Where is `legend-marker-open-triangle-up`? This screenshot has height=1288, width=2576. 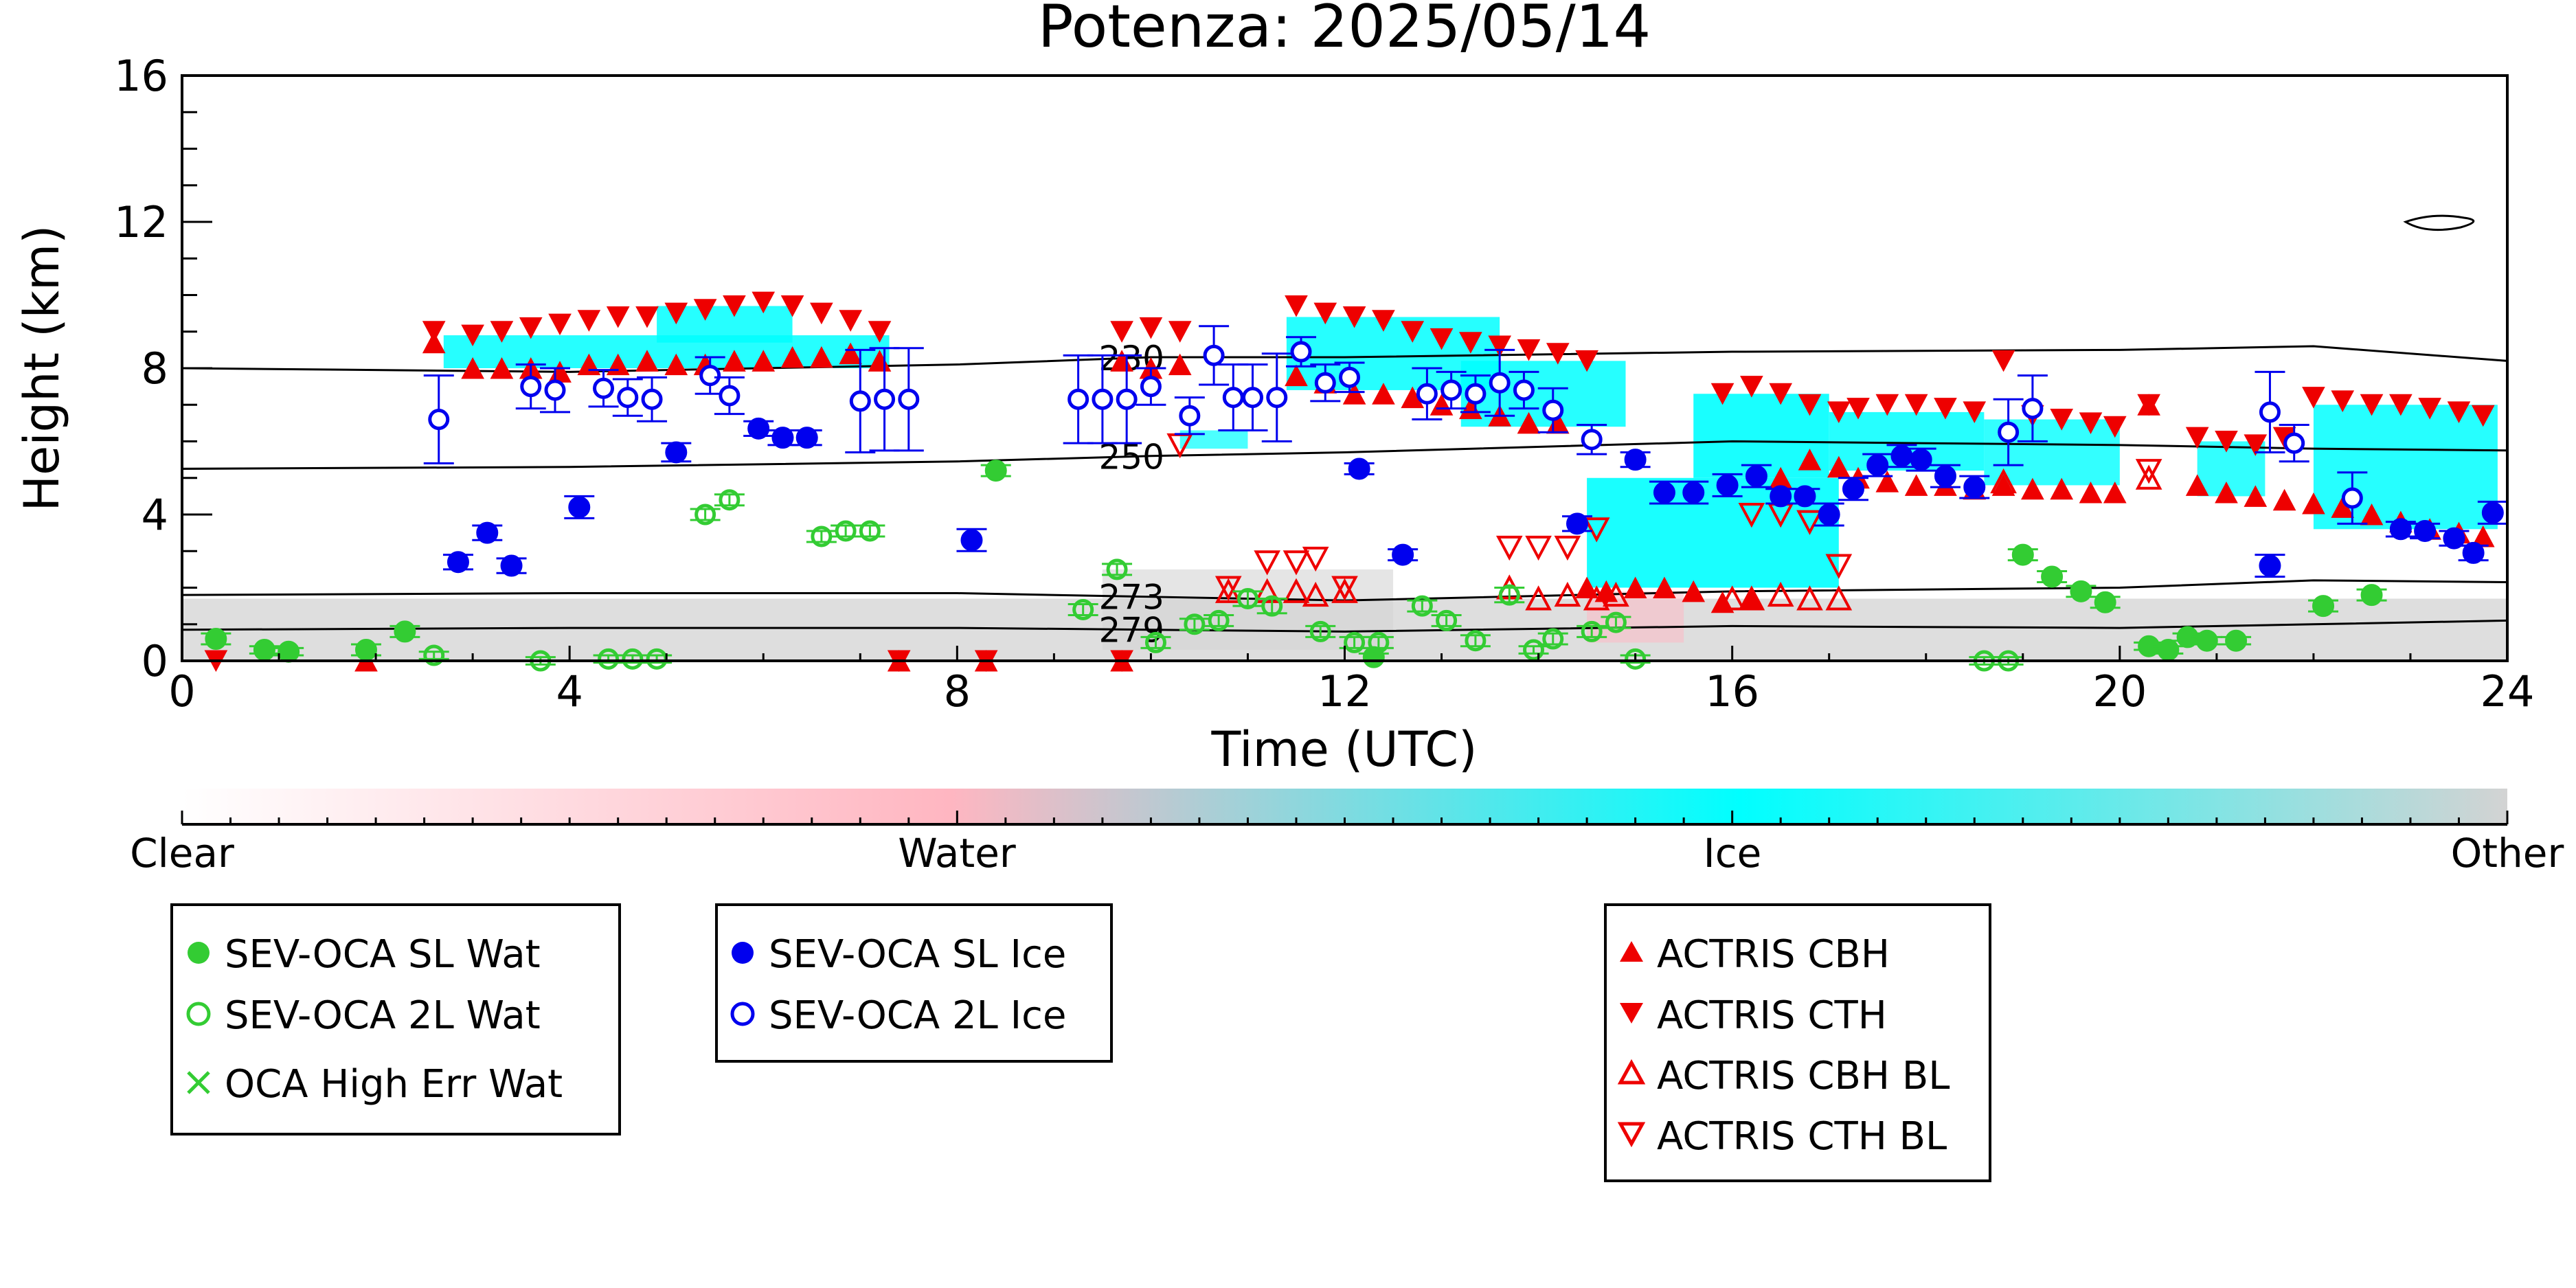 legend-marker-open-triangle-up is located at coordinates (1631, 1072).